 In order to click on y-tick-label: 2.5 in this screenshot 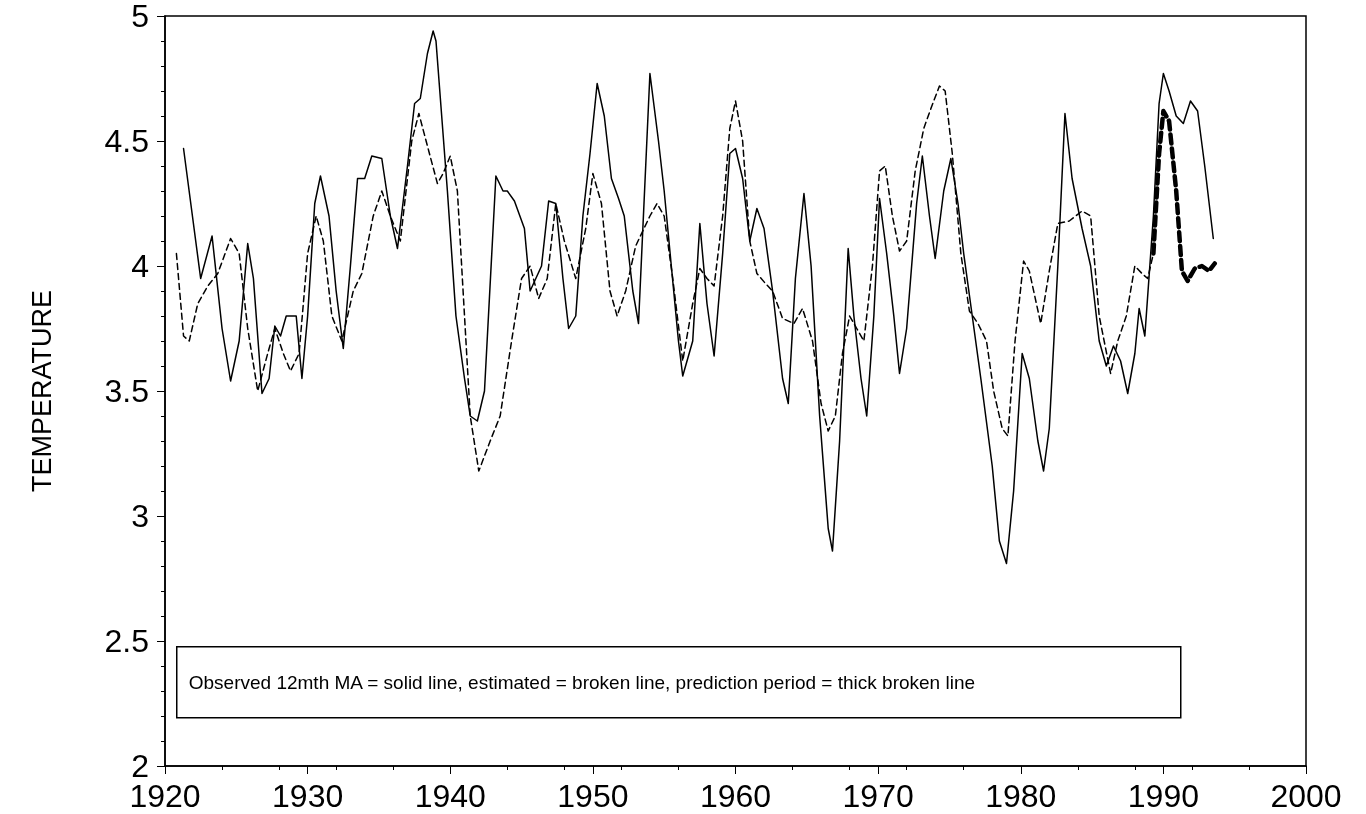, I will do `click(126, 641)`.